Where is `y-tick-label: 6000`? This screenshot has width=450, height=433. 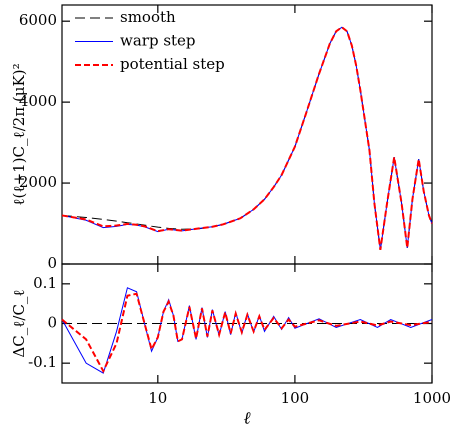
y-tick-label: 6000 is located at coordinates (38, 20).